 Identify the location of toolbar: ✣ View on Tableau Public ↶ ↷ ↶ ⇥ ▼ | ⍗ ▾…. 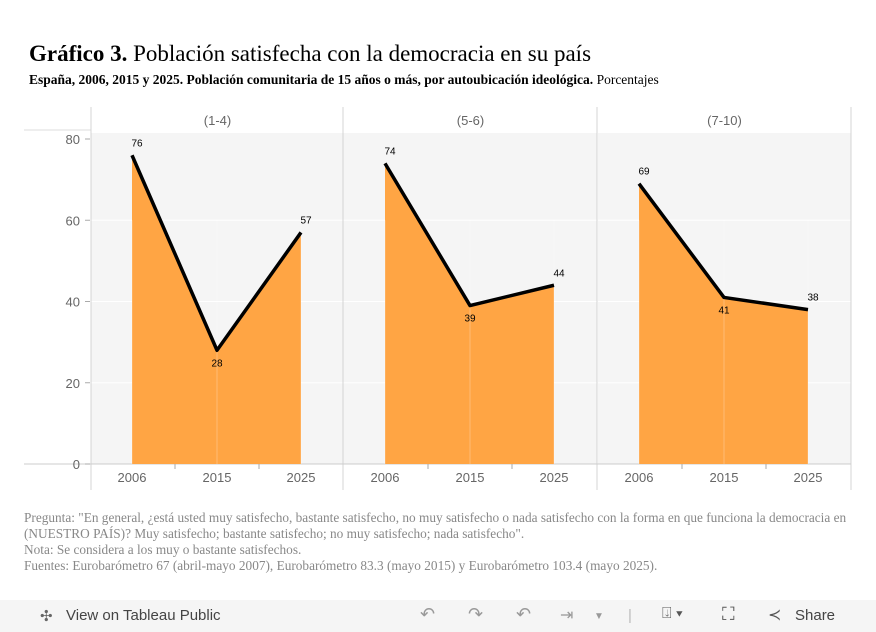
(438, 616).